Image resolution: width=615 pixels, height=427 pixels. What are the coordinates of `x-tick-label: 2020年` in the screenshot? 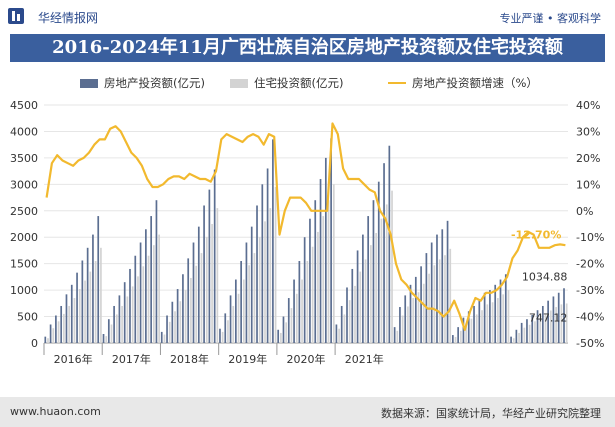 It's located at (306, 359).